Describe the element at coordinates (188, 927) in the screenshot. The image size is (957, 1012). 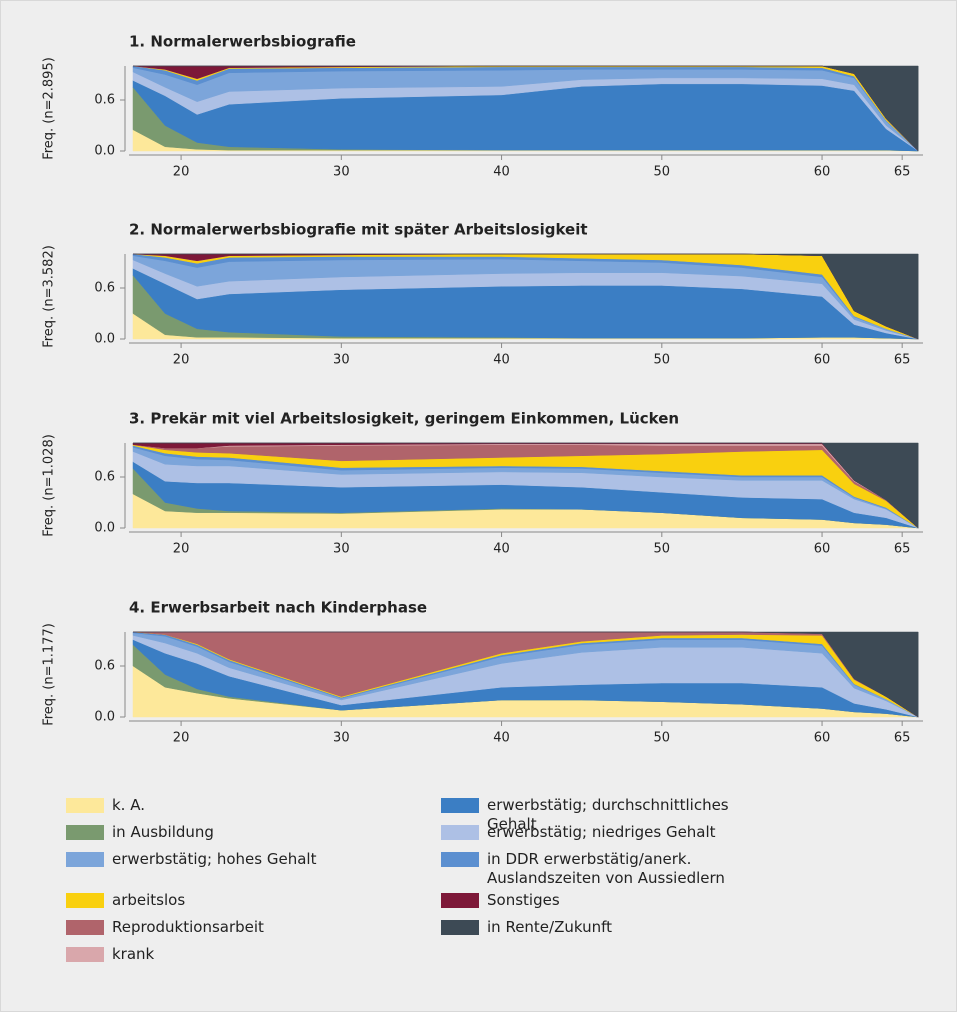
I see `legend-label: Reproduktionsarbeit` at that location.